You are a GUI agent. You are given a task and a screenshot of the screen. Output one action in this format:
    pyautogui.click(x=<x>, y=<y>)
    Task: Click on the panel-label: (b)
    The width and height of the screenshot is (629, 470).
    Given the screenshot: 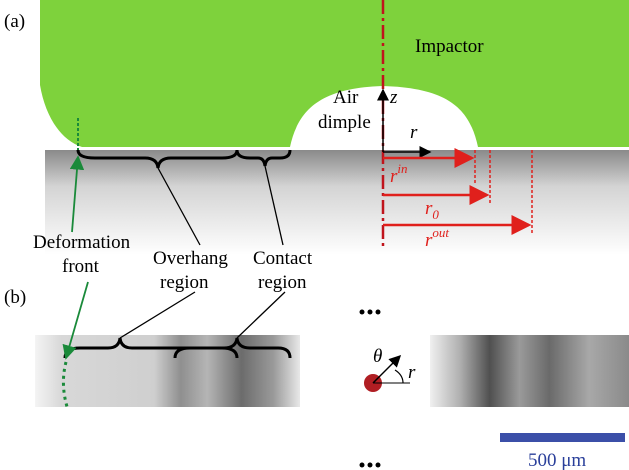 What is the action you would take?
    pyautogui.click(x=15, y=297)
    